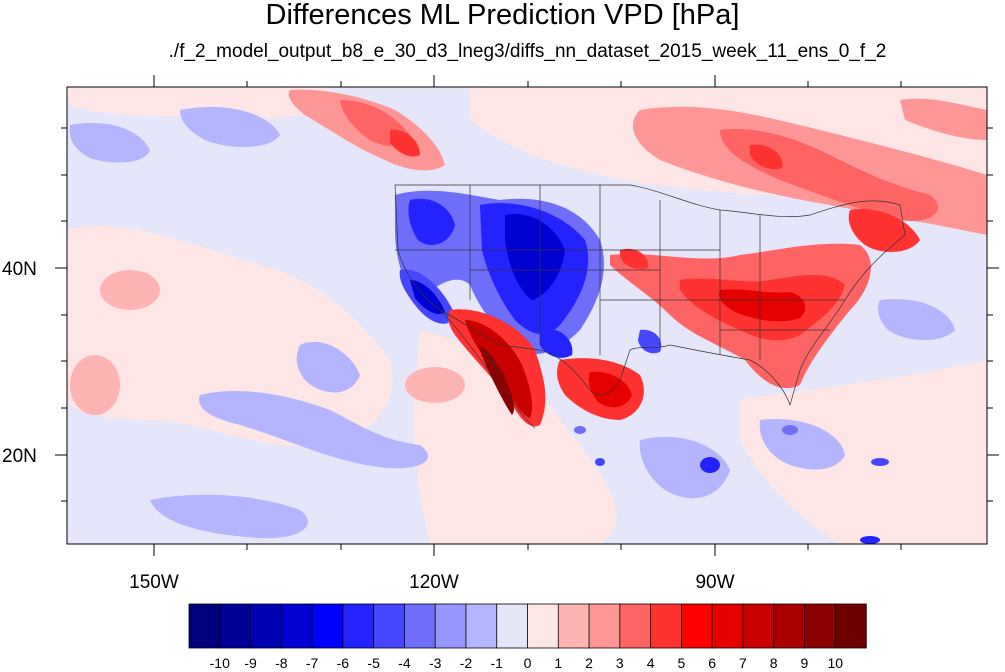 The height and width of the screenshot is (672, 1005). I want to click on colorbar-label: 10, so click(835, 663).